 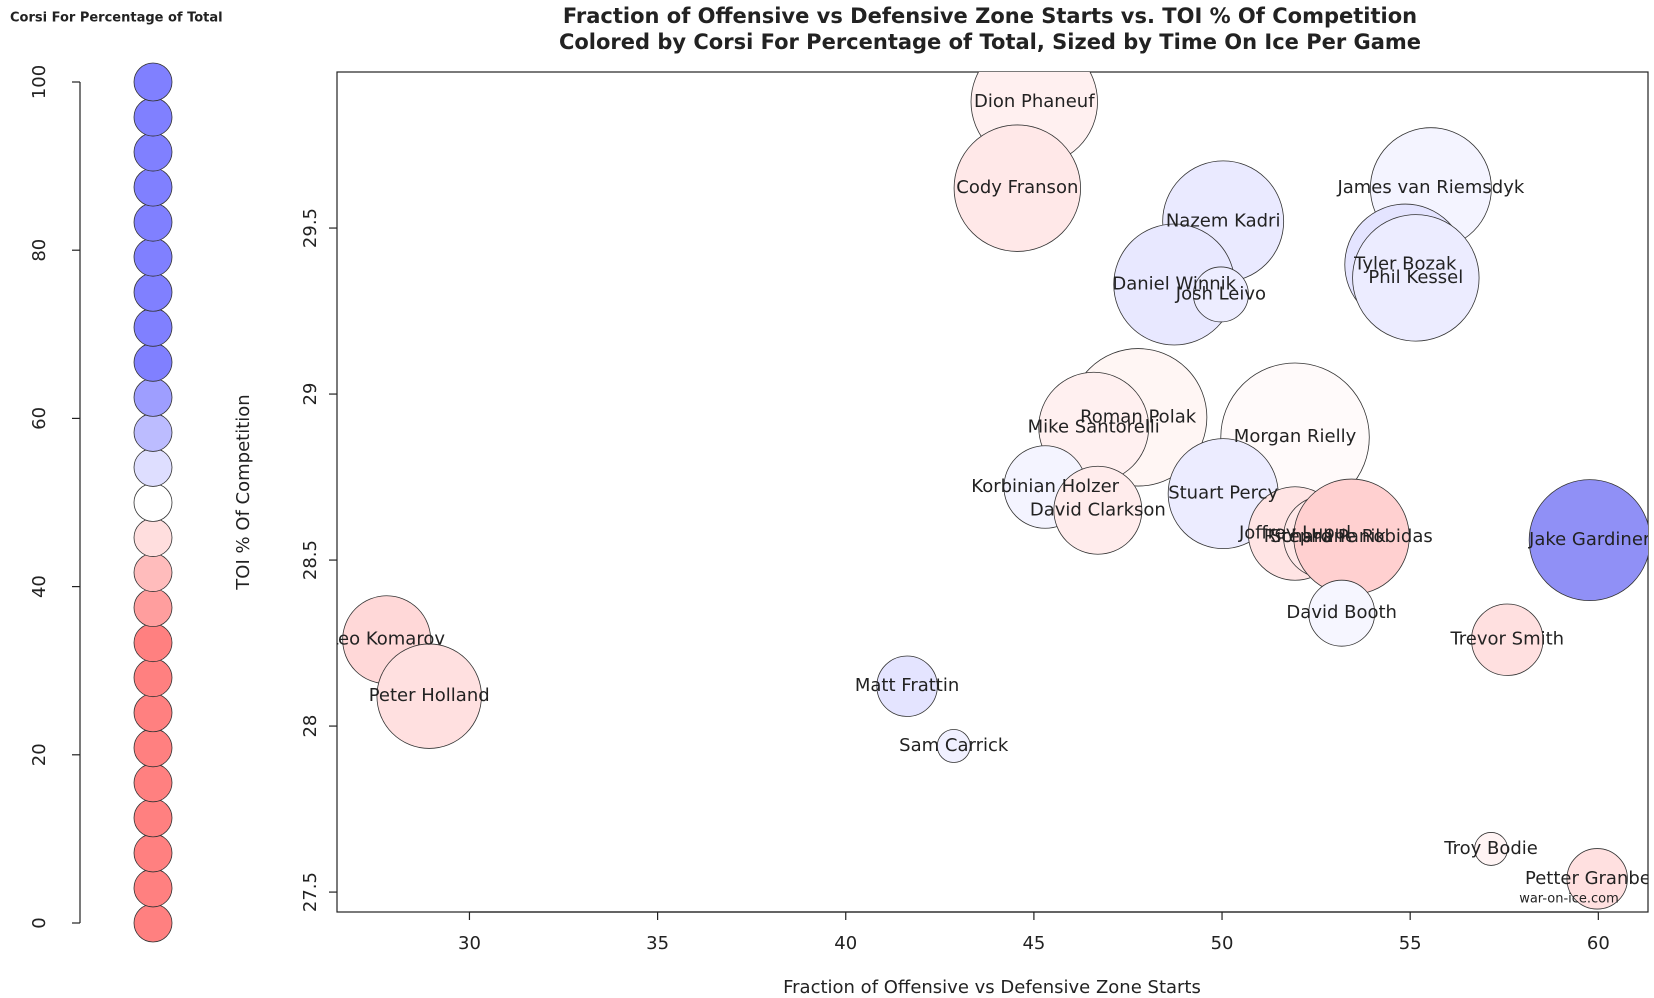 I want to click on y-tick-label: 29.5, so click(x=310, y=228).